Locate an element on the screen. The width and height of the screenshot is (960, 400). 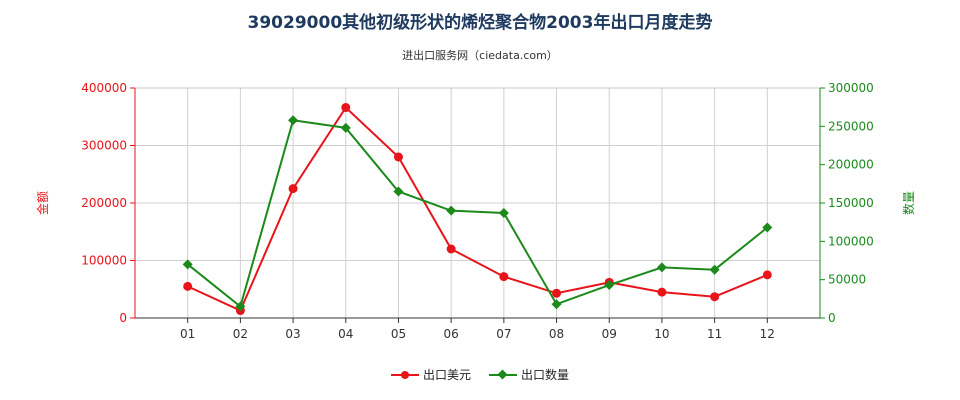
x-tick-label: 07 is located at coordinates (503, 334).